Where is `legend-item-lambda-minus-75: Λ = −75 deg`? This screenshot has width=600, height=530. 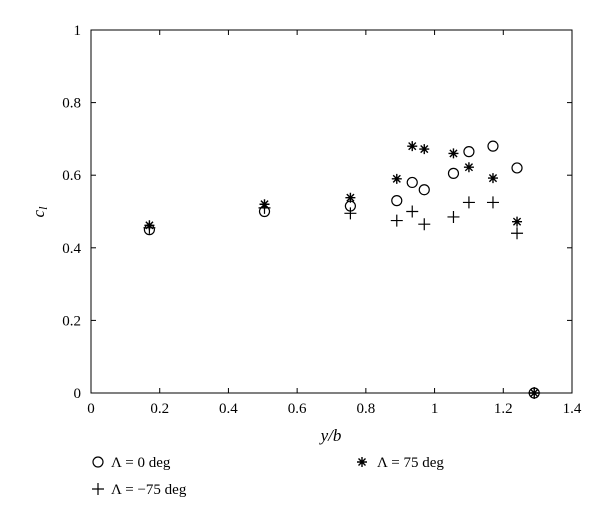
legend-item-lambda-minus-75: Λ = −75 deg is located at coordinates (139, 490).